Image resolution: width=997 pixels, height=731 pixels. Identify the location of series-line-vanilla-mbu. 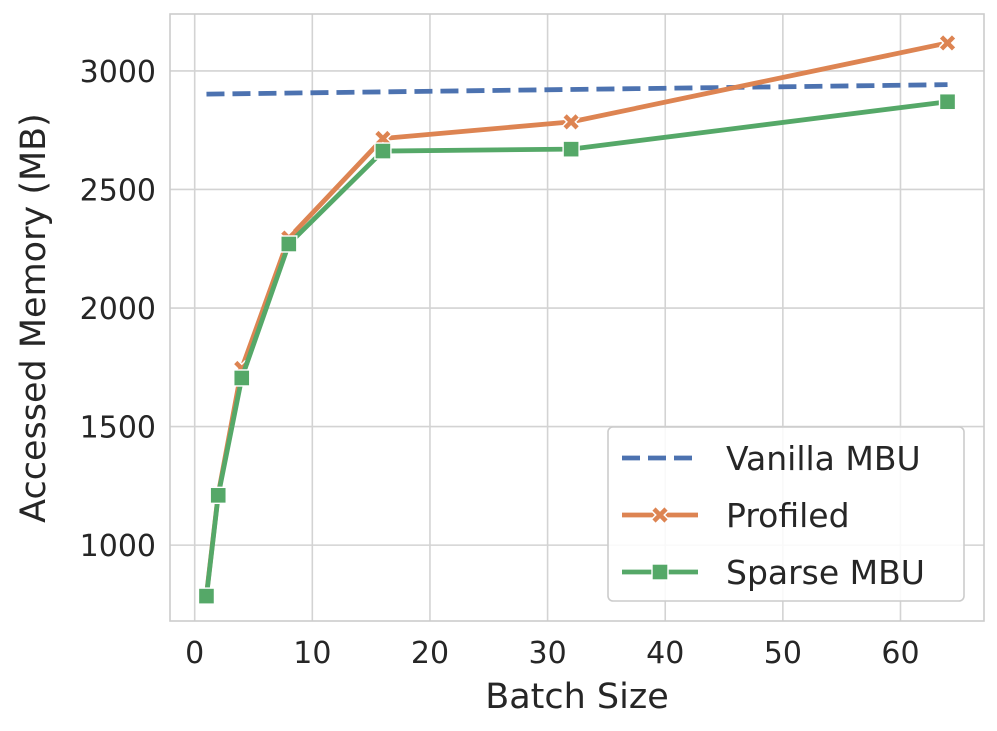
(577, 89).